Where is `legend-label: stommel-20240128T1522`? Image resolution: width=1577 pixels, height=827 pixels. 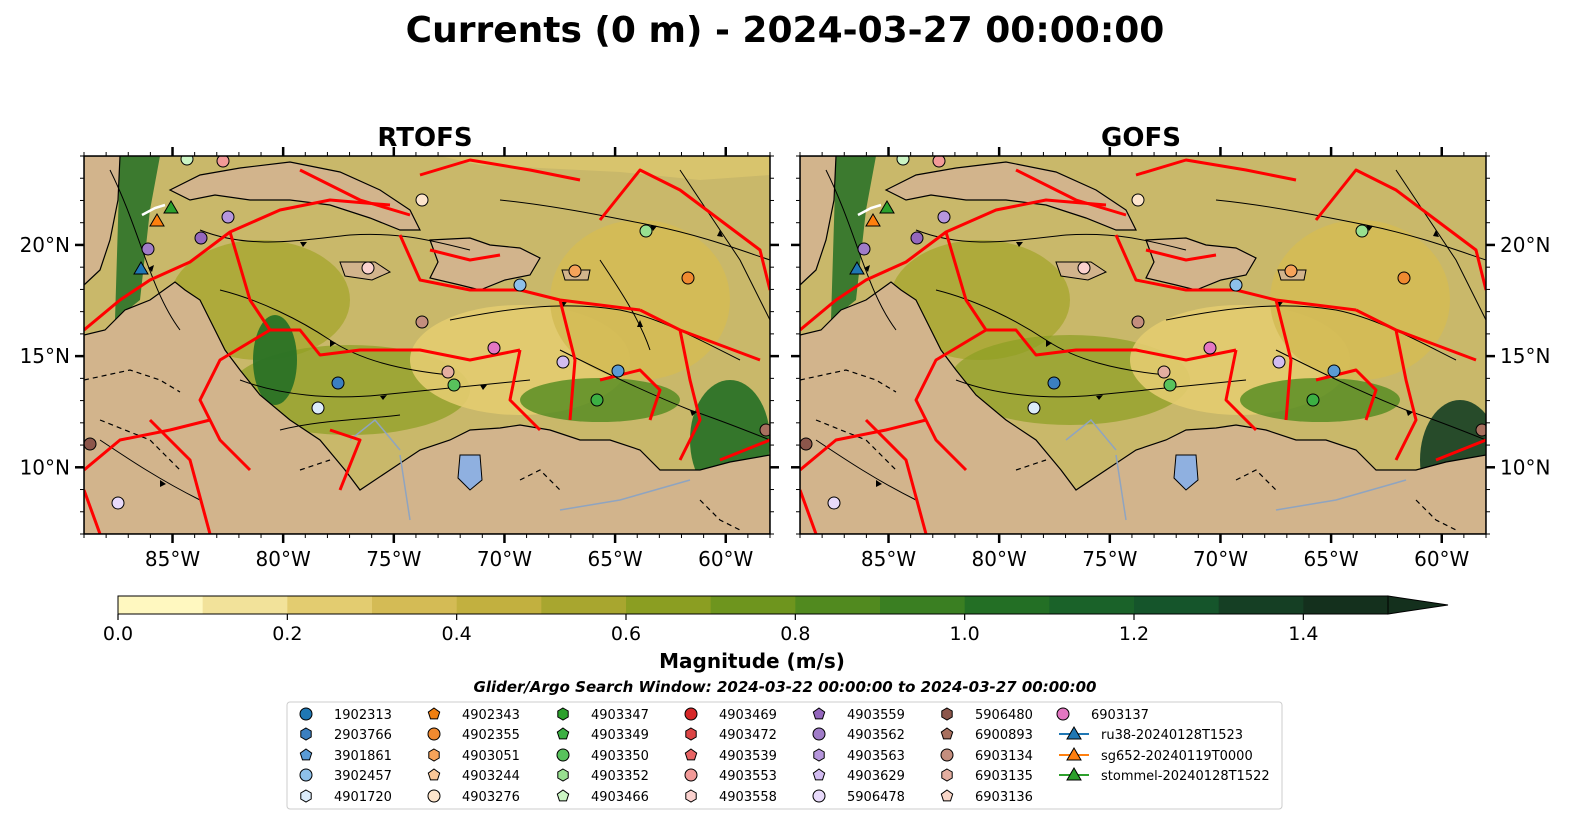 legend-label: stommel-20240128T1522 is located at coordinates (1185, 776).